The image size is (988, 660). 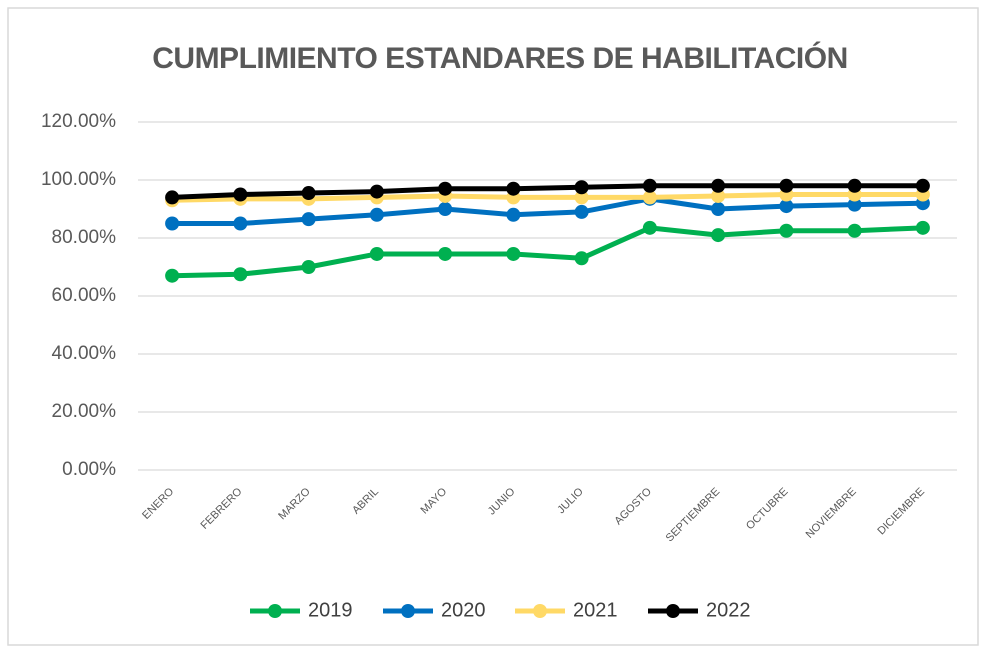 What do you see at coordinates (595, 610) in the screenshot?
I see `legend-label: 2021` at bounding box center [595, 610].